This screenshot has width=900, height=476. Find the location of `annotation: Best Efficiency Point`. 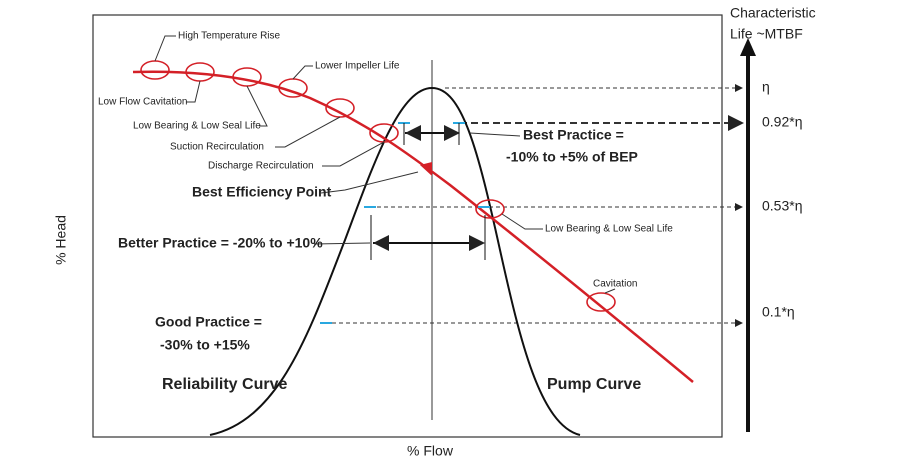

annotation: Best Efficiency Point is located at coordinates (262, 192).